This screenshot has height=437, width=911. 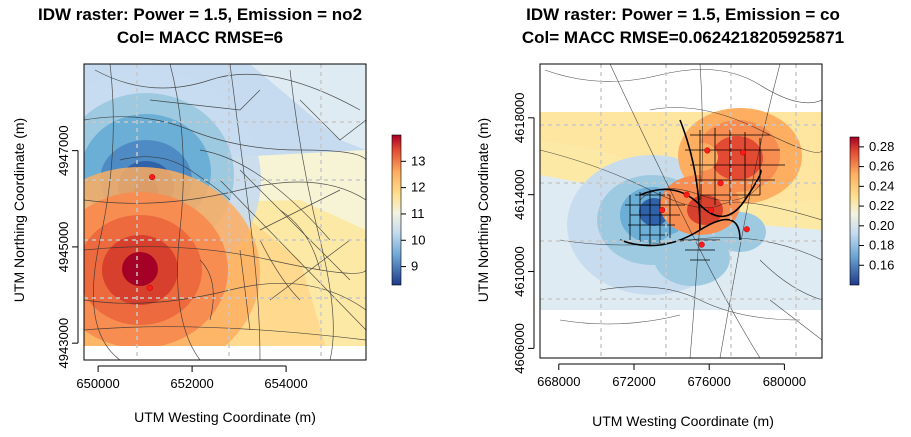 I want to click on colorbar-ticks: 0.16 0.18 0.20 0.22 0.24 0.26 0.28, so click(x=876, y=205).